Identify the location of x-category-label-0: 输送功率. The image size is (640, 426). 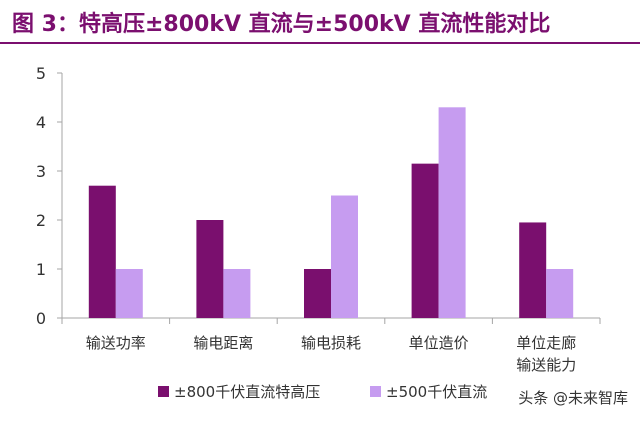
(116, 343).